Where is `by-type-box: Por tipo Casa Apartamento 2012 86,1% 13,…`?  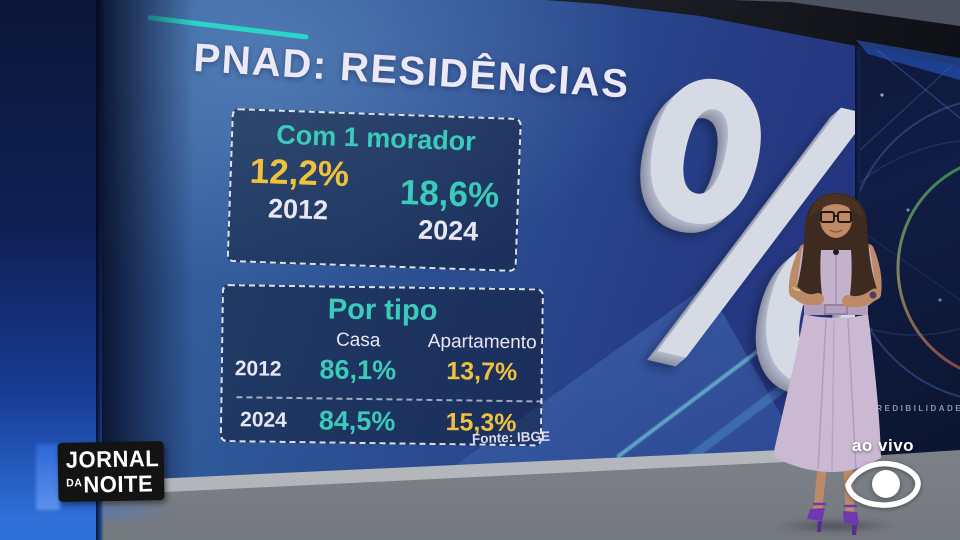 by-type-box: Por tipo Casa Apartamento 2012 86,1% 13,… is located at coordinates (381, 365).